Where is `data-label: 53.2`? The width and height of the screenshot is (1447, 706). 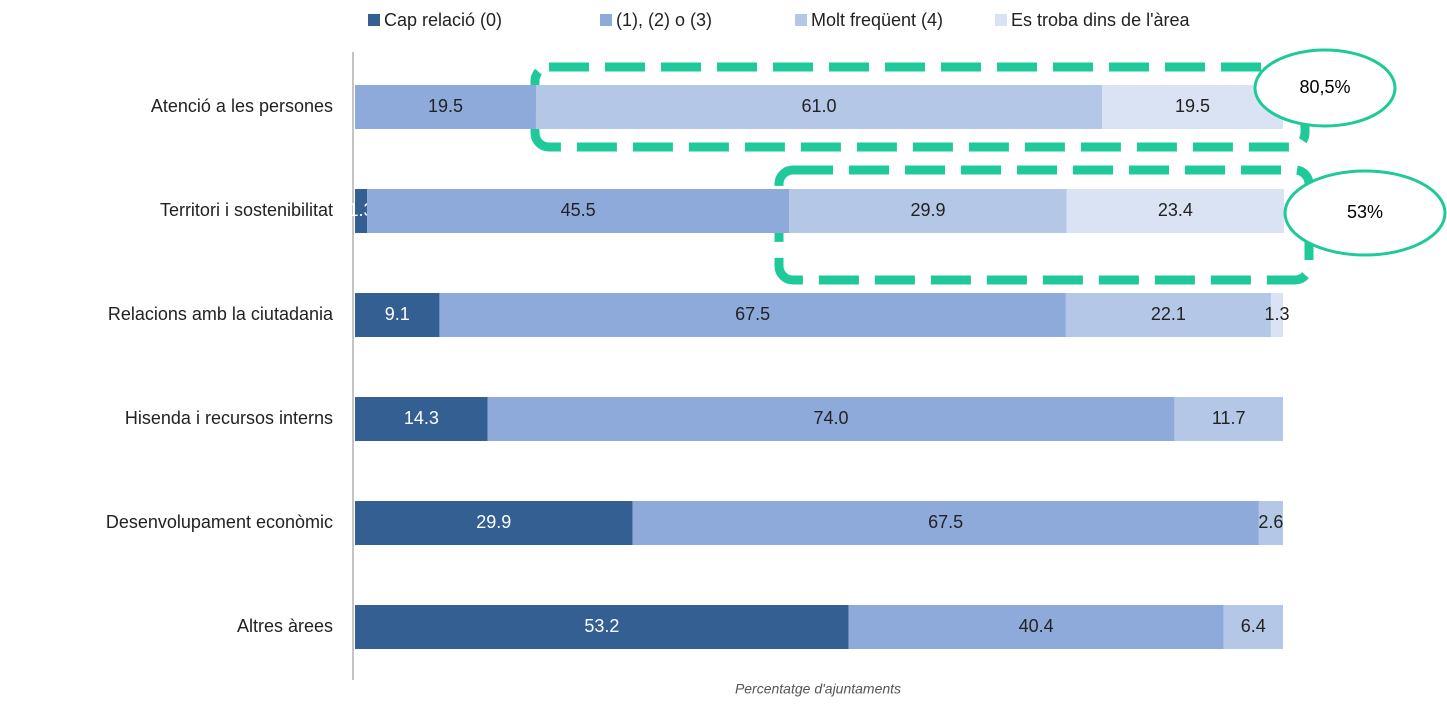
data-label: 53.2 is located at coordinates (601, 626).